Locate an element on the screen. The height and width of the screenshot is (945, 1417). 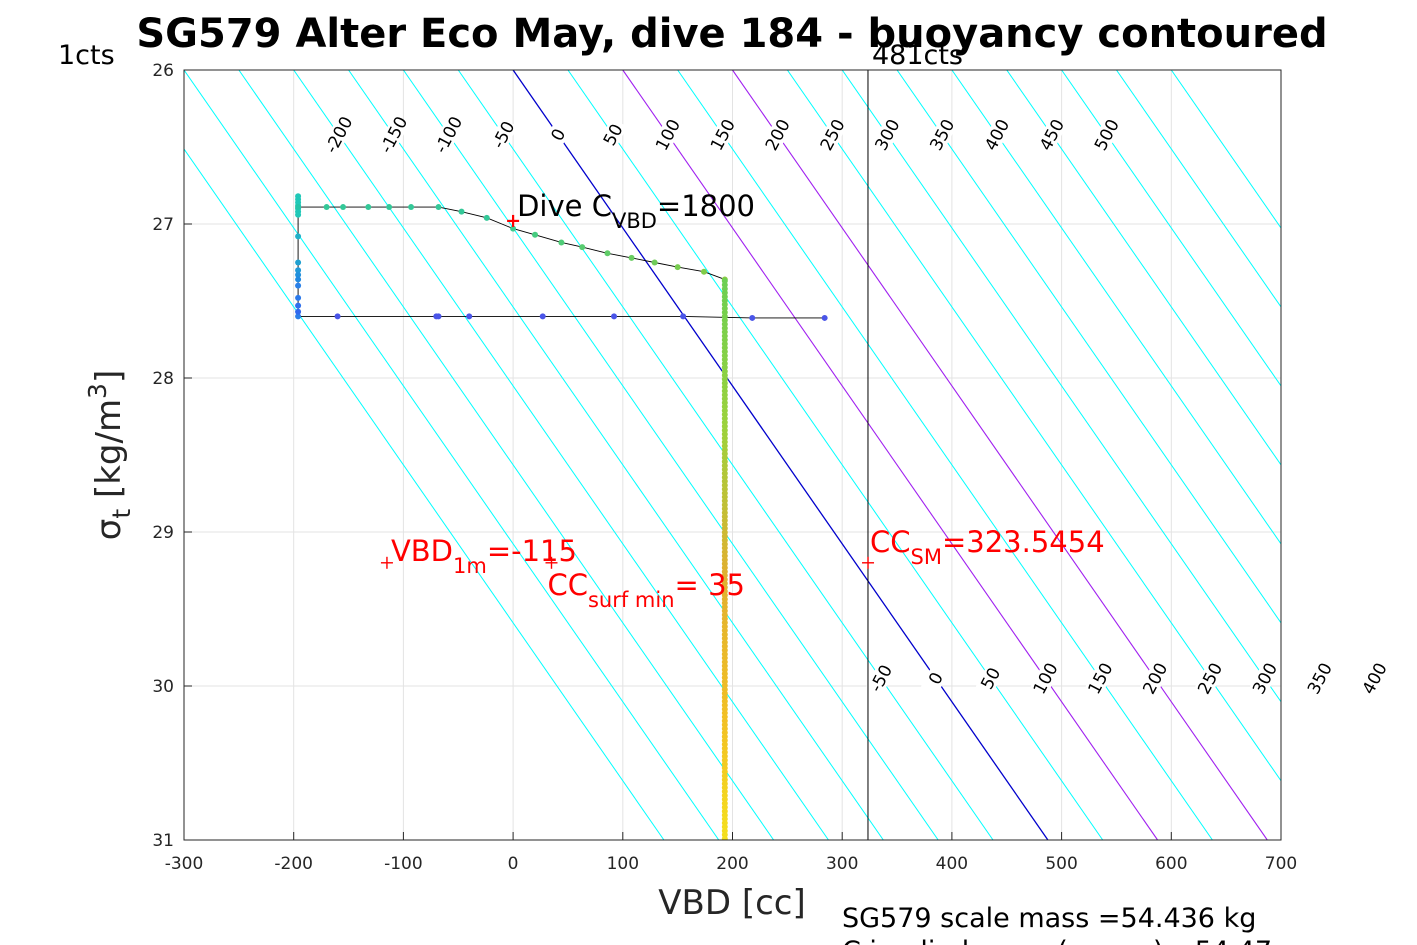
marker-label-value: =-115 is located at coordinates (532, 551).